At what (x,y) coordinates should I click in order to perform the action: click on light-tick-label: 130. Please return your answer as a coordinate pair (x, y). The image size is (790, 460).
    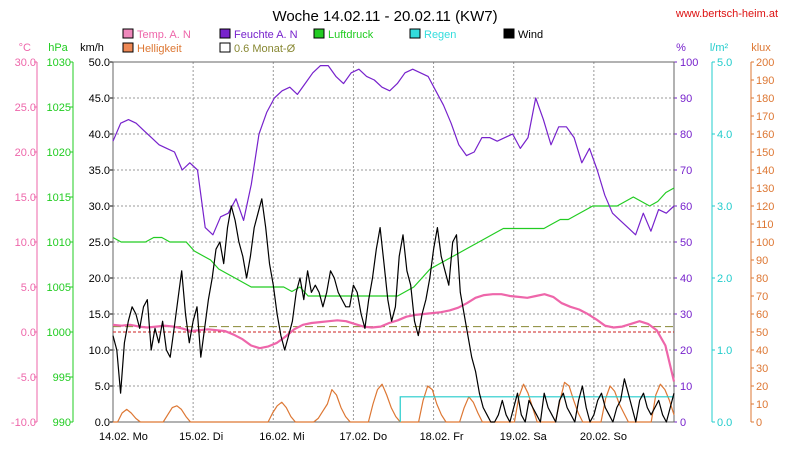
    Looking at the image, I should click on (765, 189).